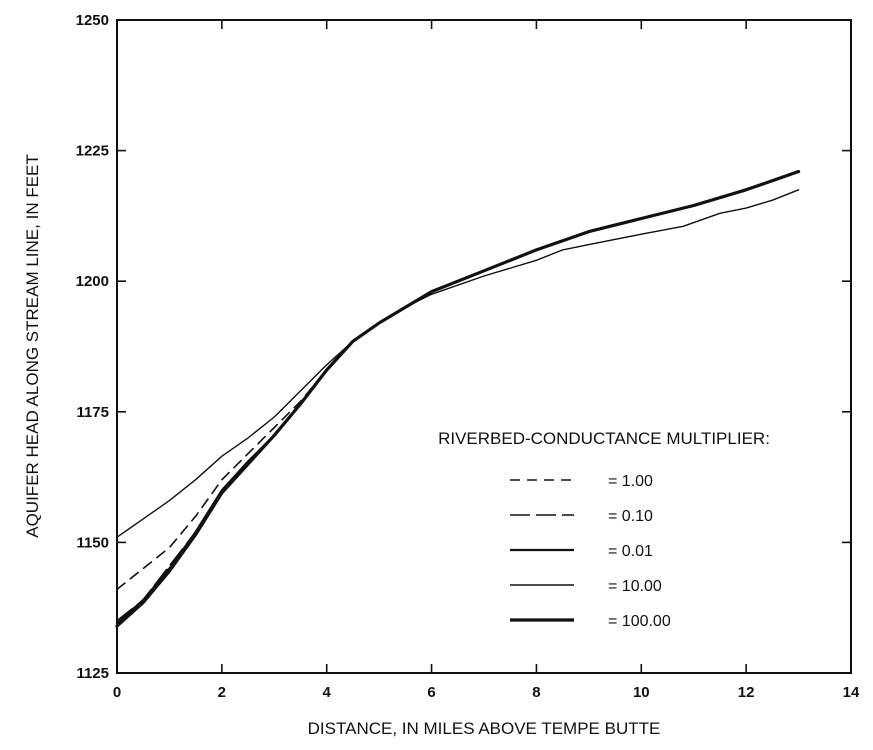 This screenshot has height=750, width=873. I want to click on y-tick-label: 1250, so click(92, 20).